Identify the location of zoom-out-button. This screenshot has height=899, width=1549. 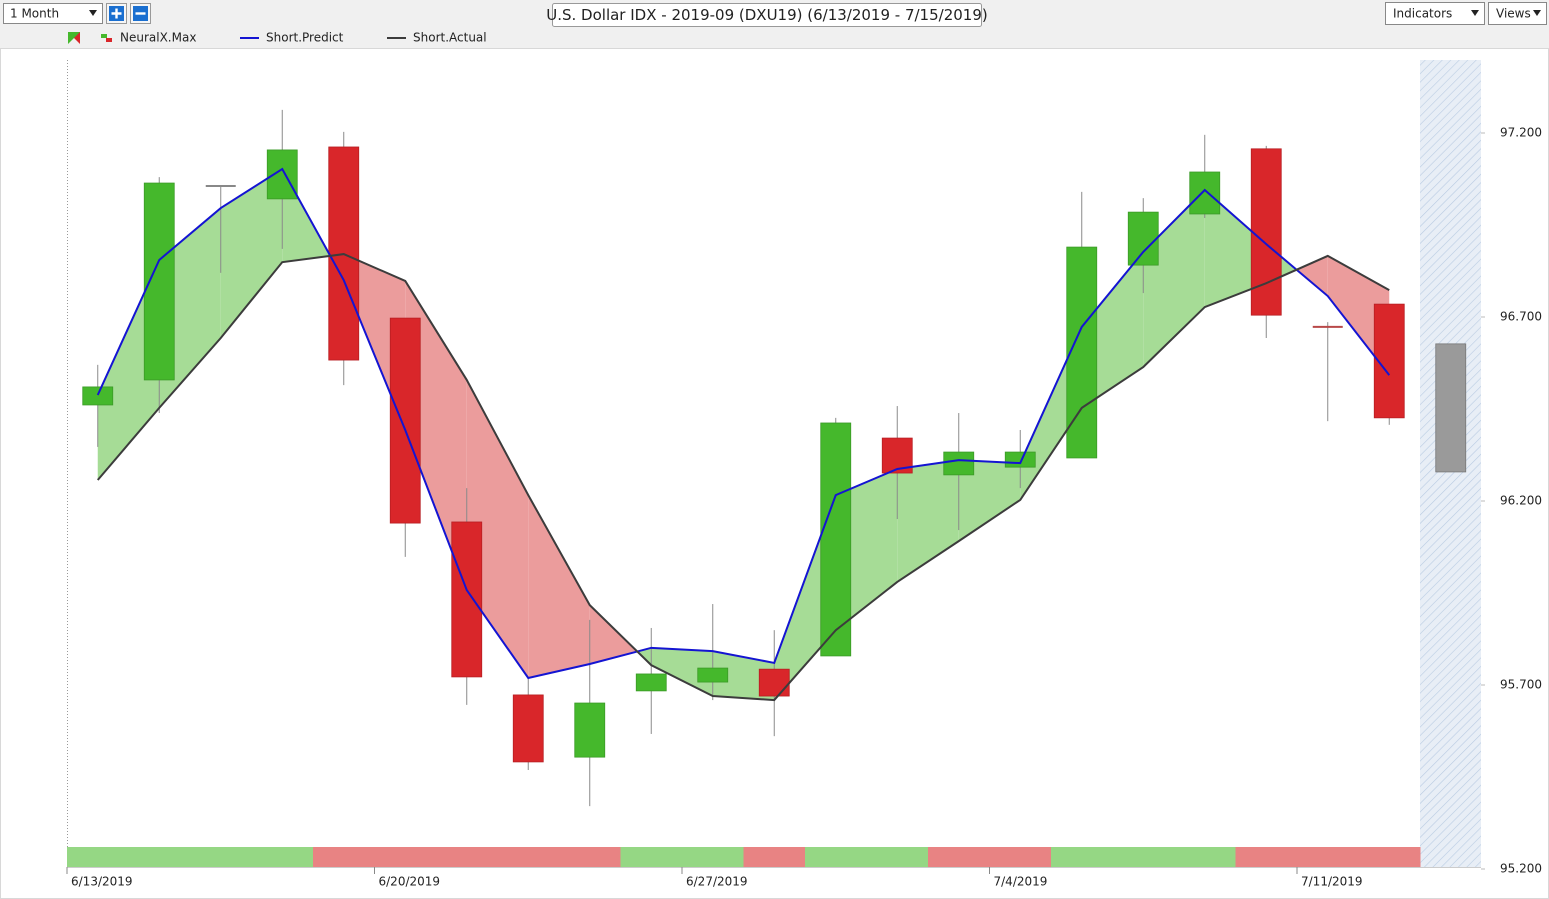
(140, 13).